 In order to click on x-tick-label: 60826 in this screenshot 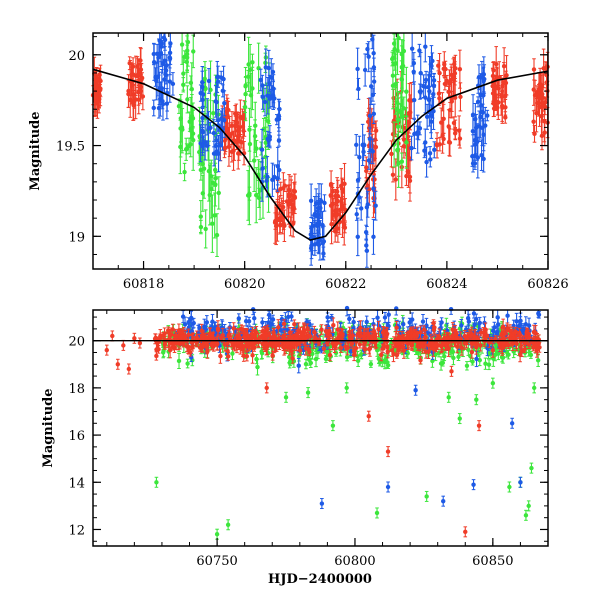, I will do `click(547, 284)`.